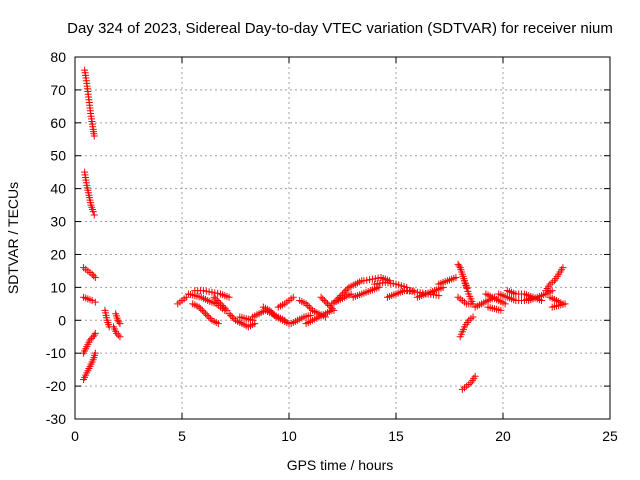 This screenshot has width=640, height=480. I want to click on x-tick-label: 20, so click(503, 436).